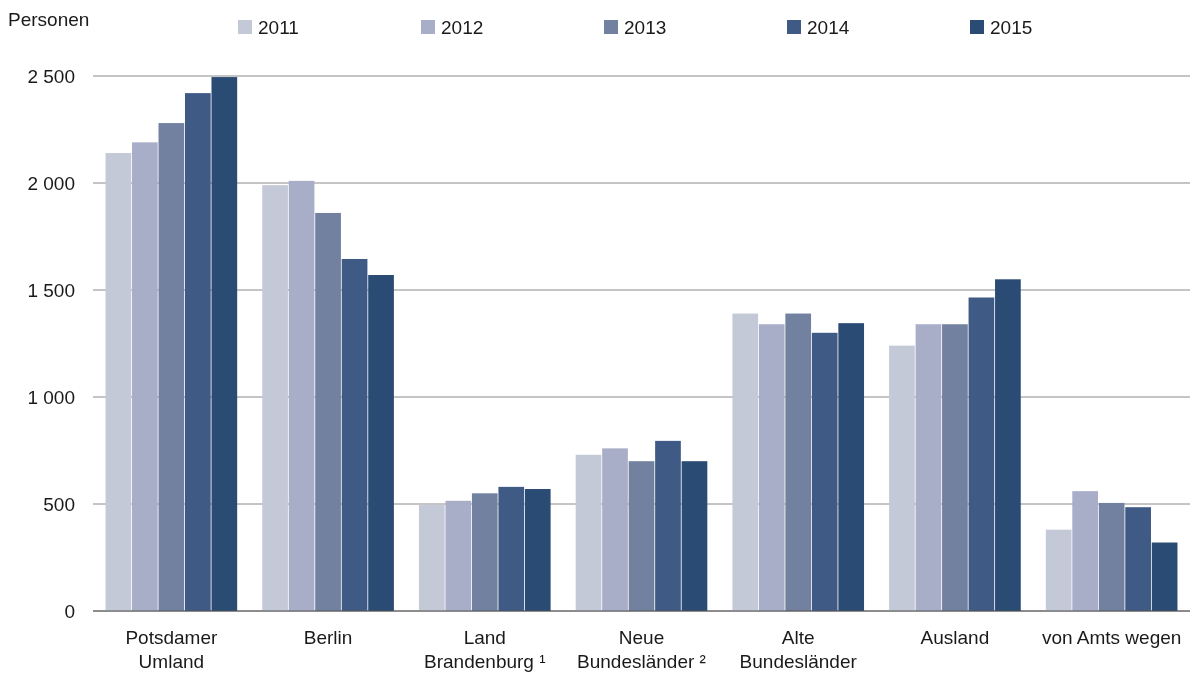 The height and width of the screenshot is (679, 1197). What do you see at coordinates (462, 27) in the screenshot?
I see `legend-label: 2012` at bounding box center [462, 27].